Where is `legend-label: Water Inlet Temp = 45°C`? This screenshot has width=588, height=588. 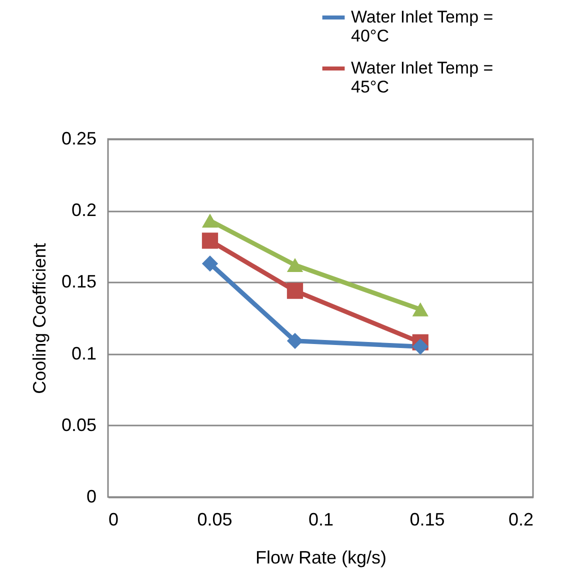
legend-label: Water Inlet Temp = 45°C is located at coordinates (422, 77).